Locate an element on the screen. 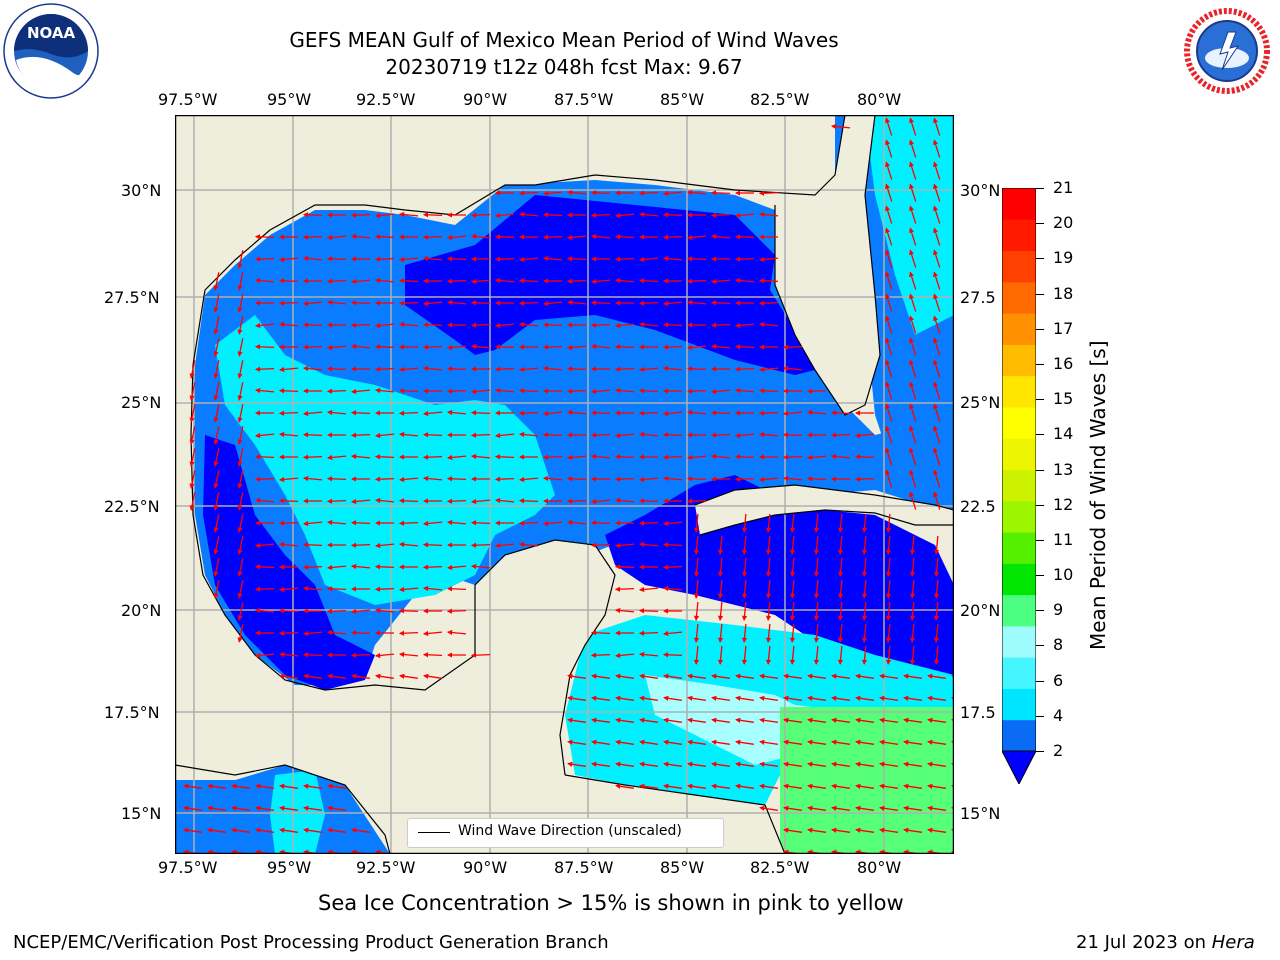  legend-line-sample is located at coordinates (434, 832).